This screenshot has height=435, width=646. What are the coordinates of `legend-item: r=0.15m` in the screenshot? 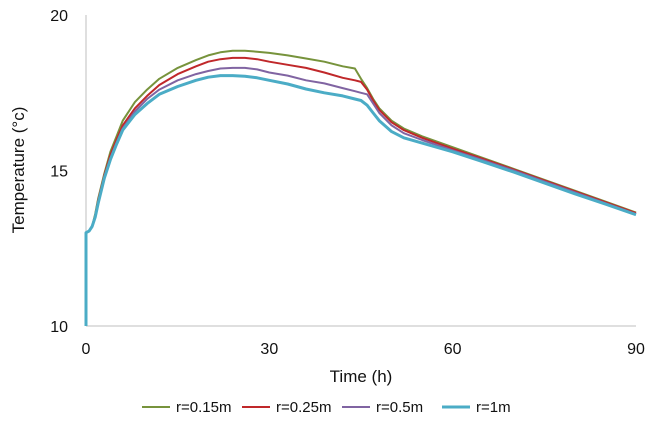 It's located at (186, 407).